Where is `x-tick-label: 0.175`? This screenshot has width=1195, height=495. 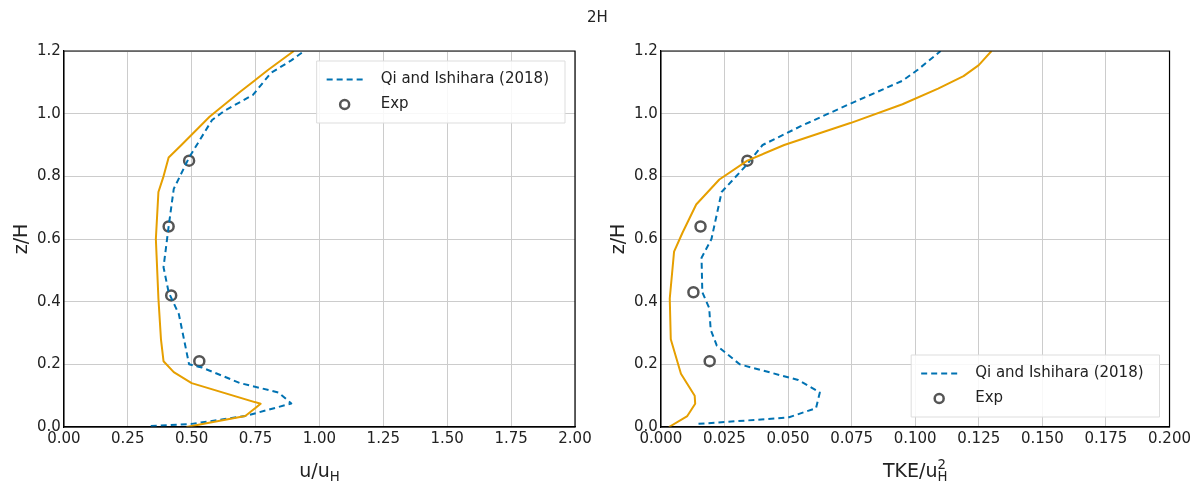 x-tick-label: 0.175 is located at coordinates (1106, 437).